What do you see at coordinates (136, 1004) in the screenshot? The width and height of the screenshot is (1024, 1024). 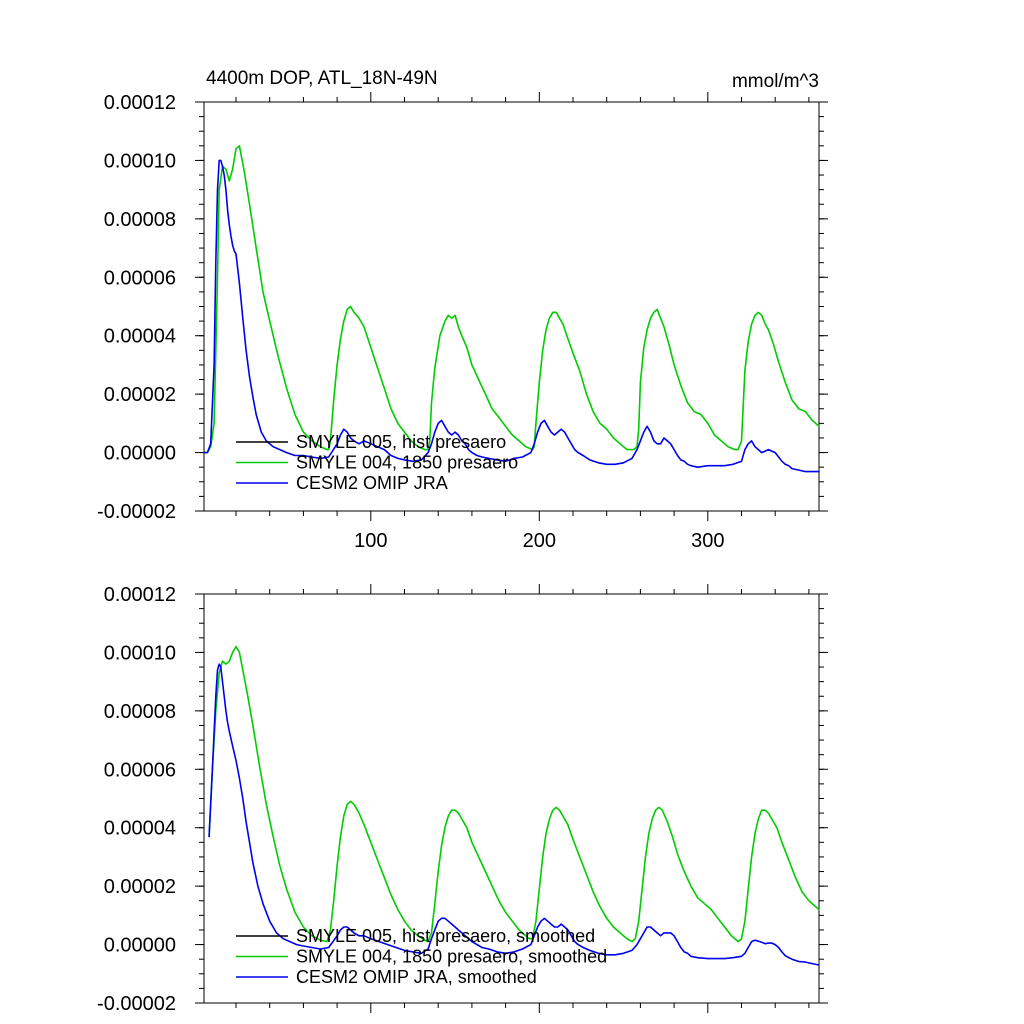 I see `bottom-ytick-label: -0.00002` at bounding box center [136, 1004].